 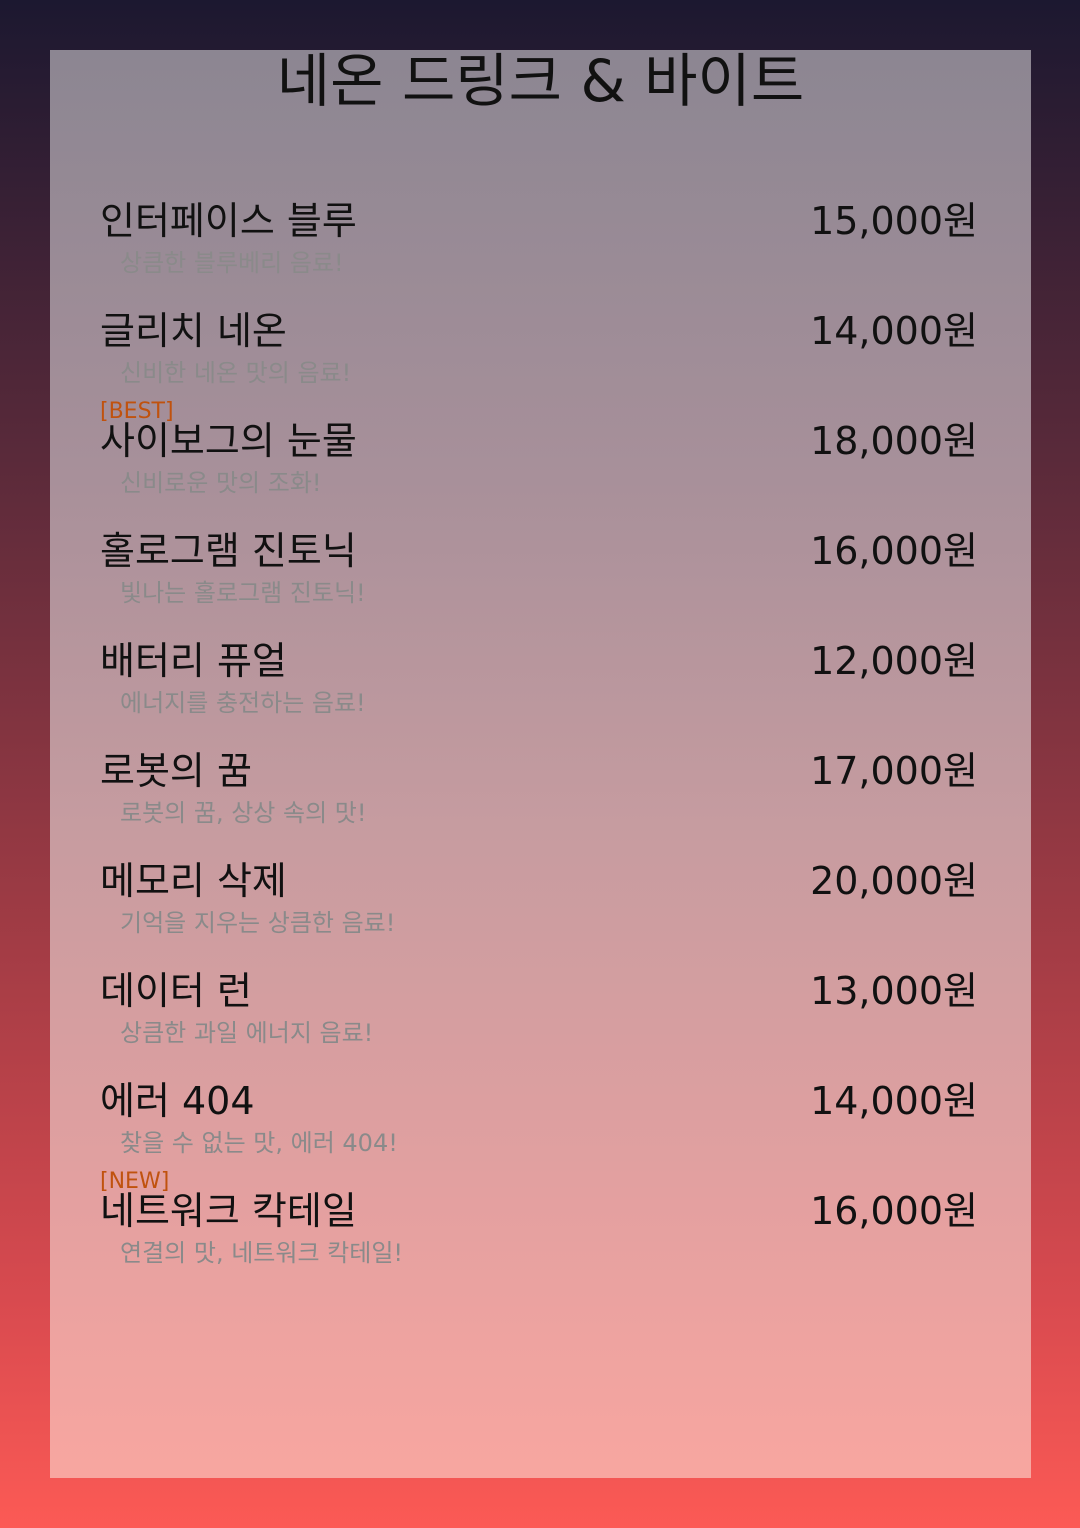 What do you see at coordinates (539, 690) in the screenshot?
I see `menu-item: 배터리 퓨얼 12,000원 에너지를 충전하는 음료!` at bounding box center [539, 690].